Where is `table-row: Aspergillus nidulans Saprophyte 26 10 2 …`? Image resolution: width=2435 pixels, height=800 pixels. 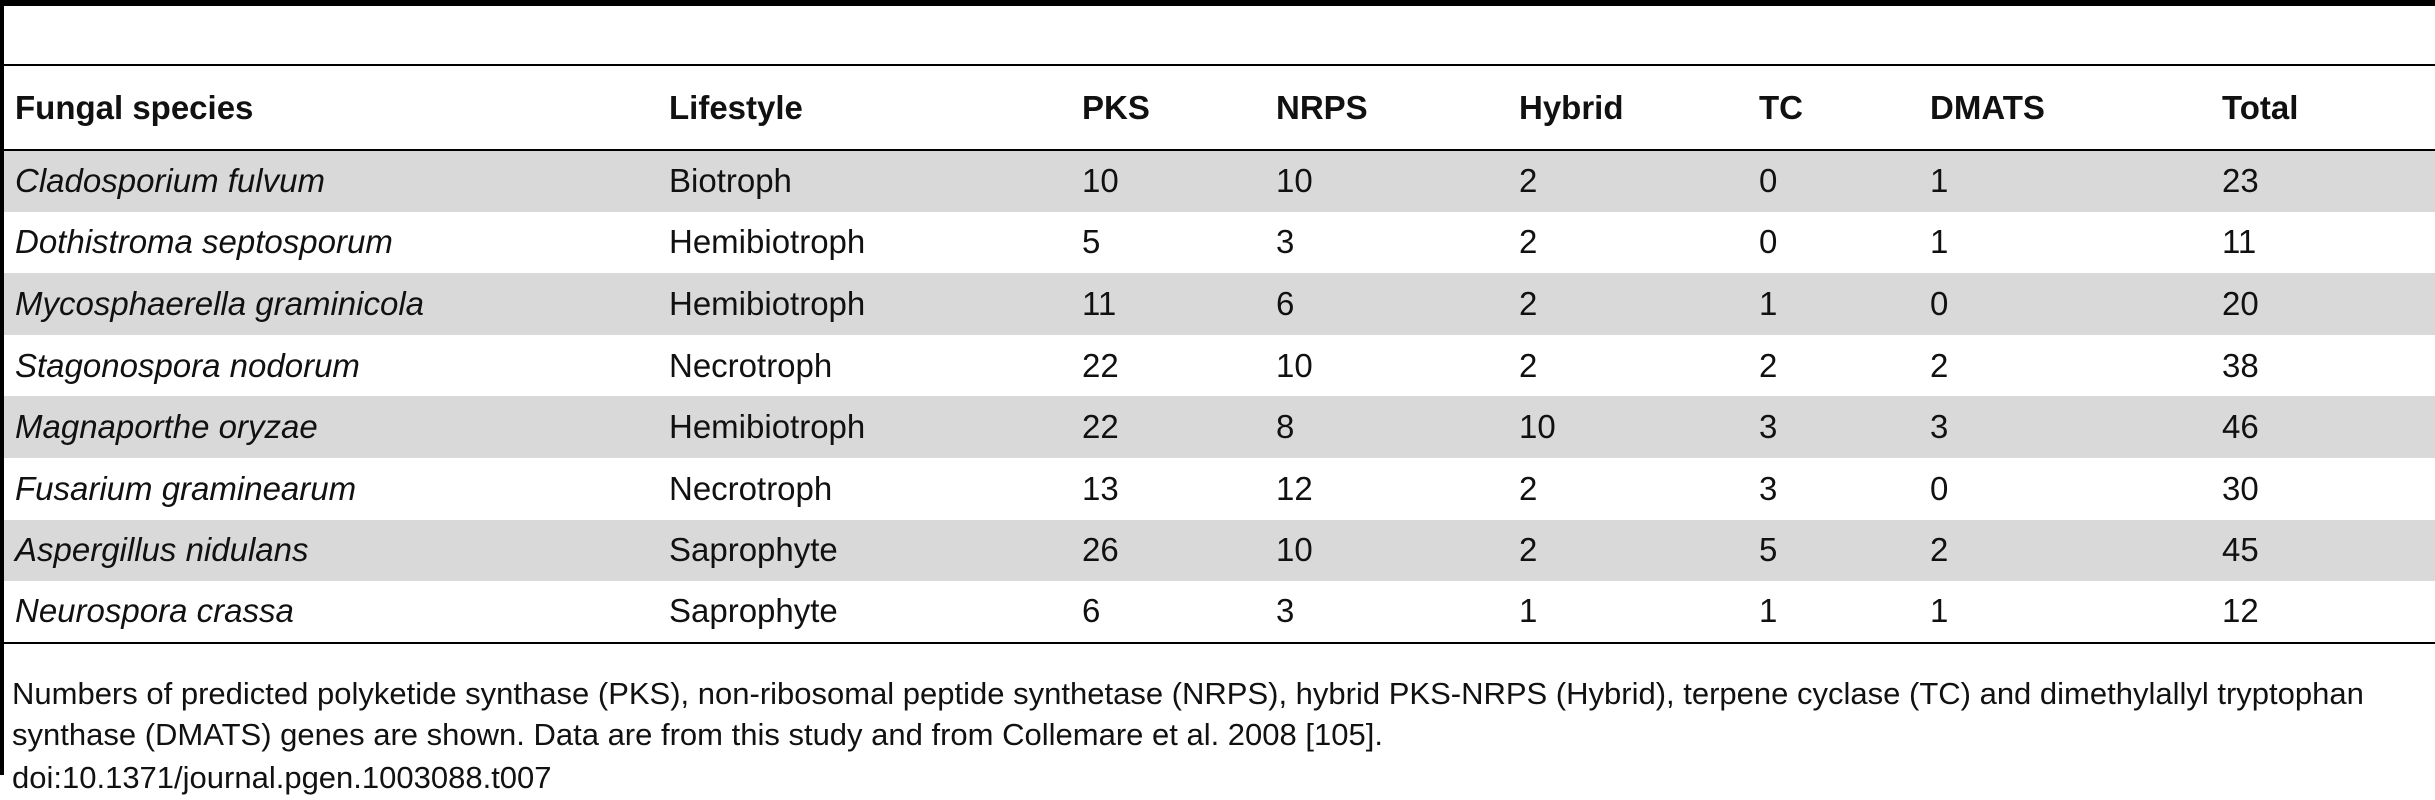 table-row: Aspergillus nidulans Saprophyte 26 10 2 … is located at coordinates (1219, 550).